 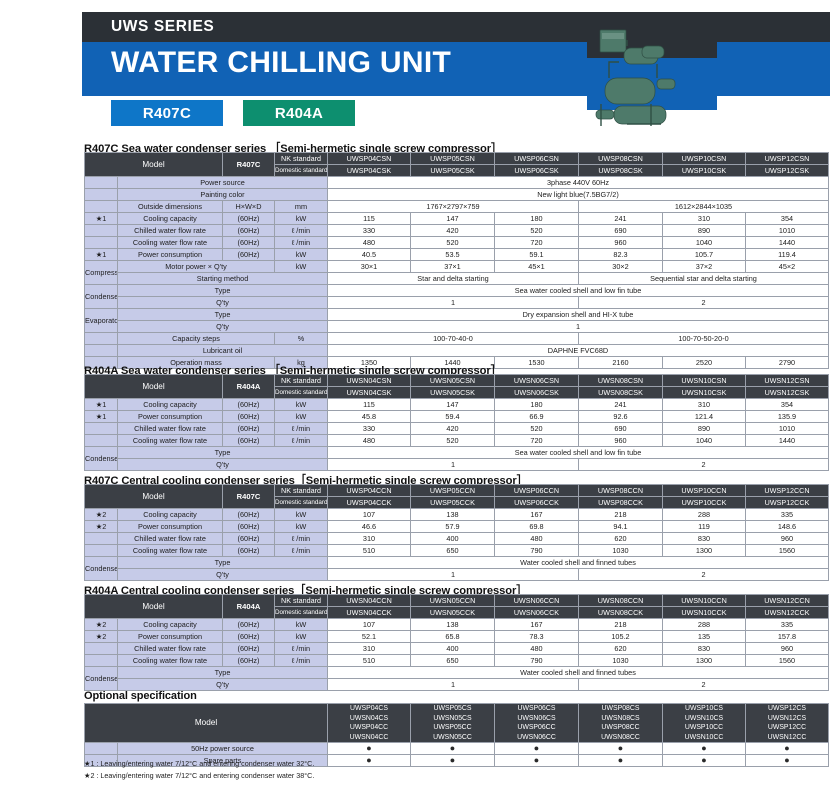 What do you see at coordinates (457, 574) in the screenshot?
I see `table-row-condenser-qty: Q'ty 1 2` at bounding box center [457, 574].